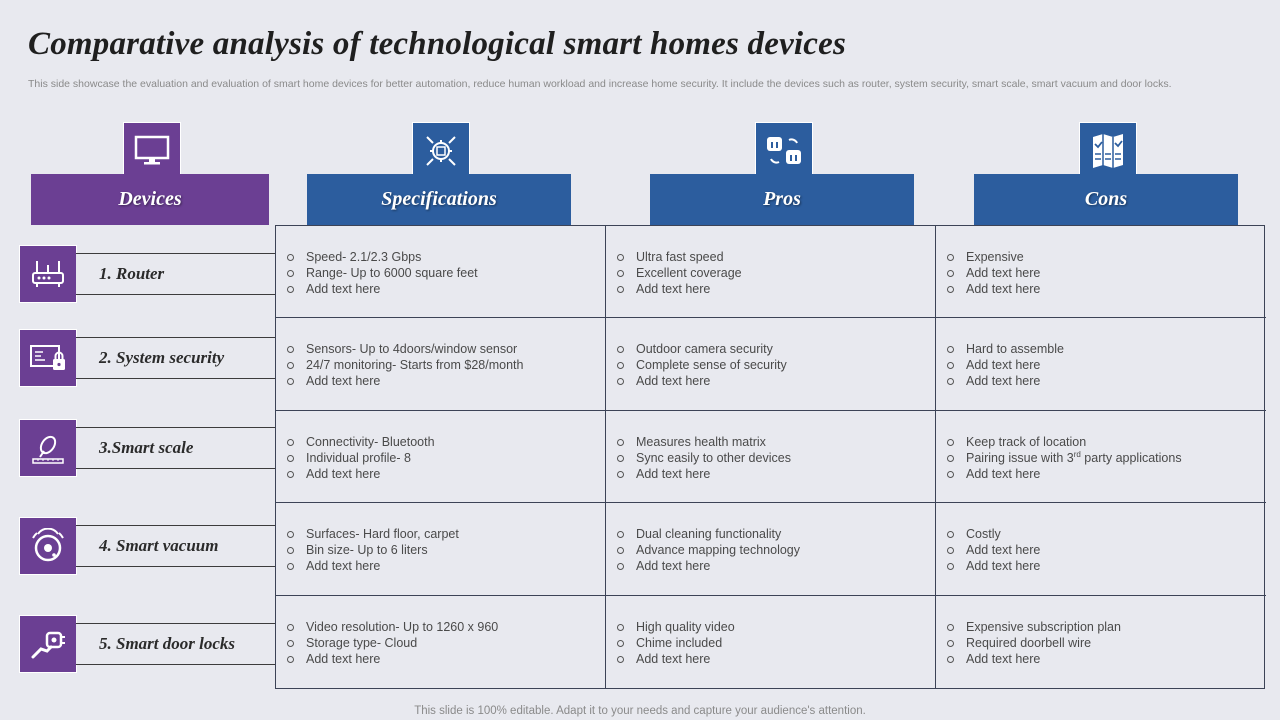 The height and width of the screenshot is (720, 1280). I want to click on list-item-text: Advance mapping technology, so click(718, 550).